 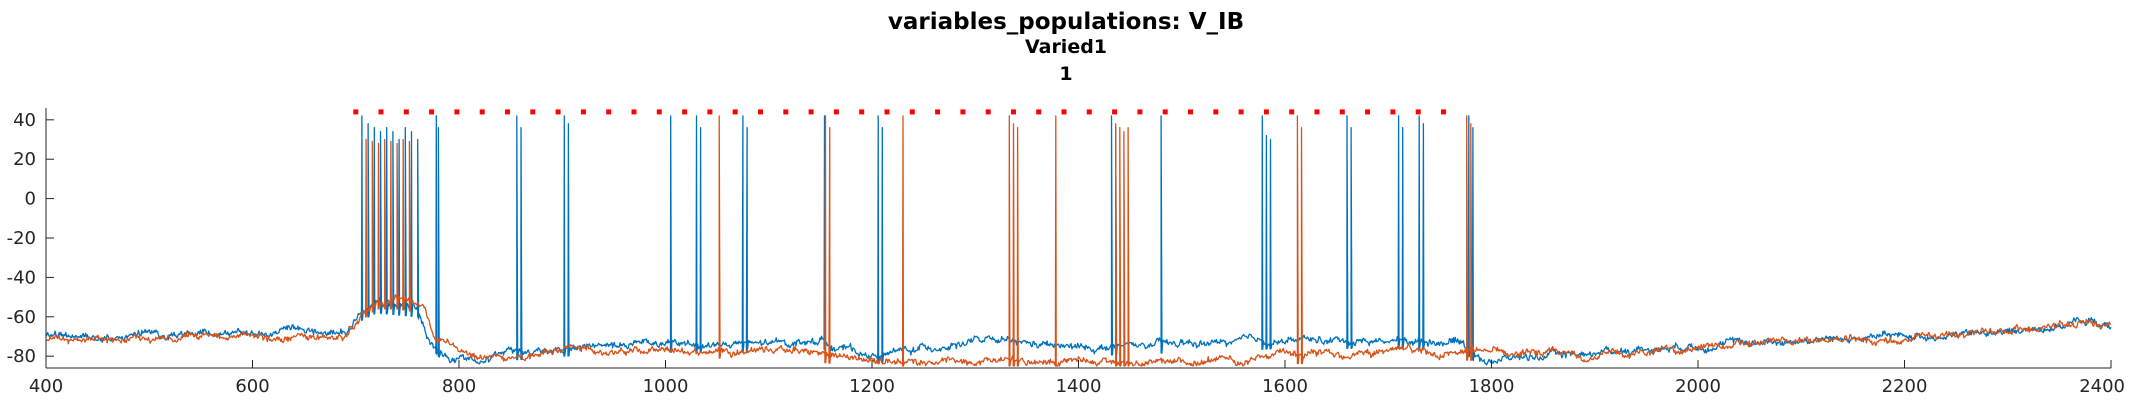 I want to click on chart-subtitle: Varied1, so click(x=1066, y=47).